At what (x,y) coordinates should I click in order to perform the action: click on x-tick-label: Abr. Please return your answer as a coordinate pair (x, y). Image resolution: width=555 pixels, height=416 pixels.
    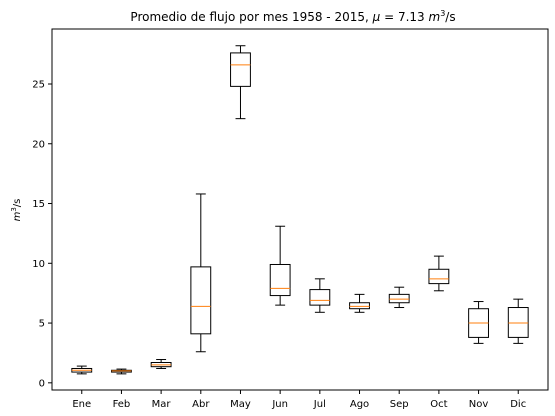
    Looking at the image, I should click on (201, 404).